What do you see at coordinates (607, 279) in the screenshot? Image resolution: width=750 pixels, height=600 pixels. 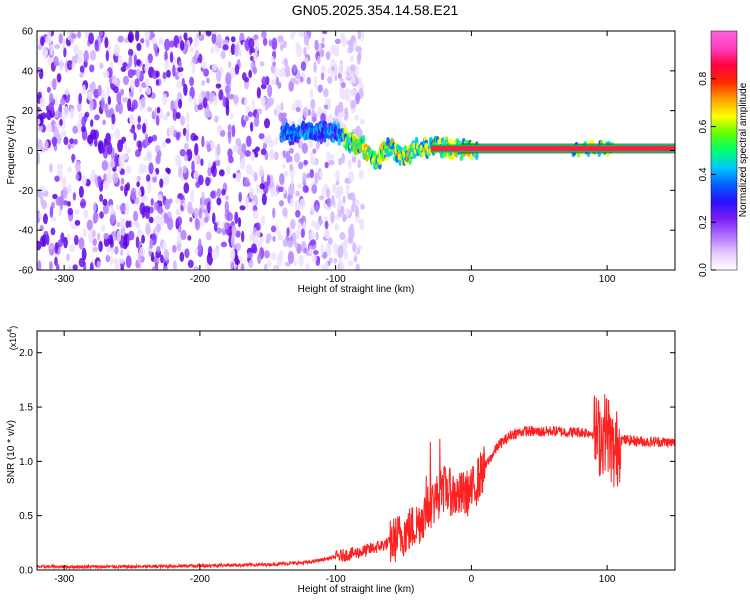 I see `x-tick-label: 100` at bounding box center [607, 279].